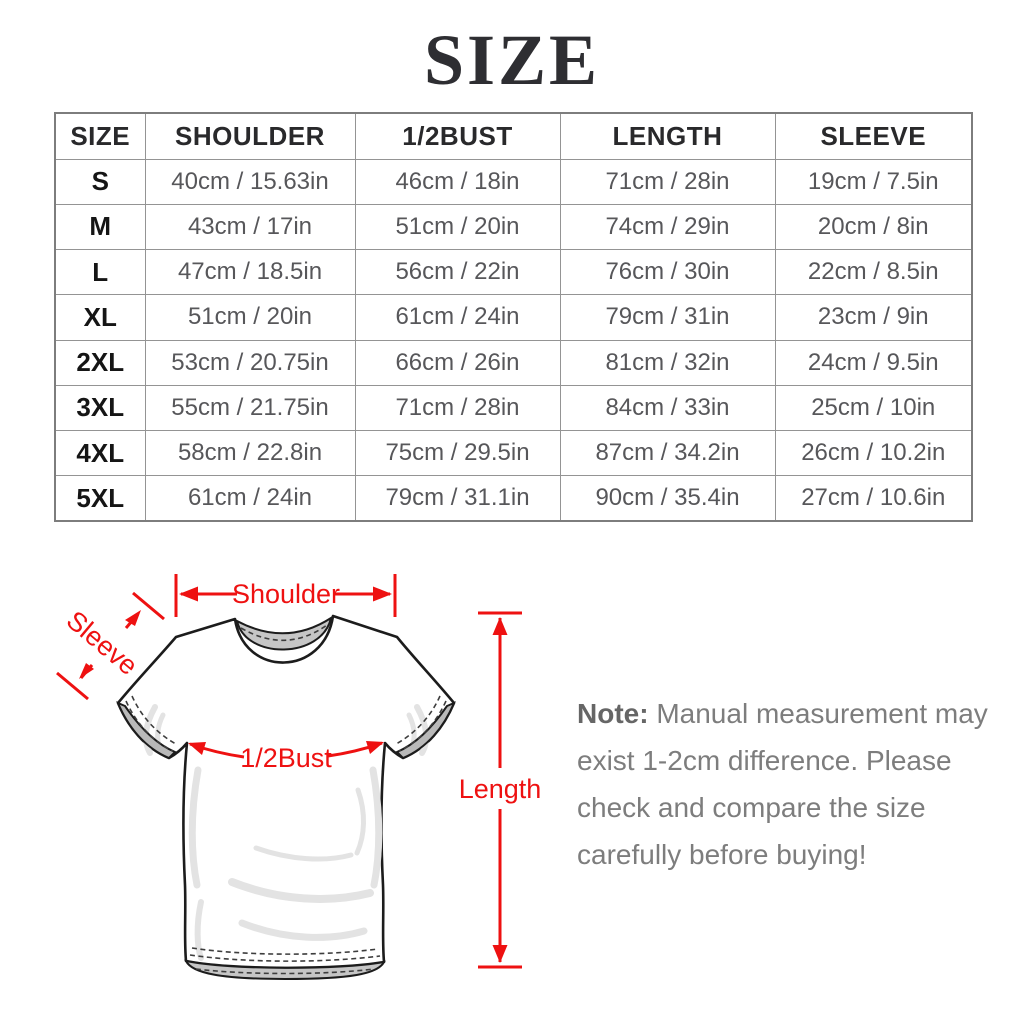 The height and width of the screenshot is (1024, 1024). I want to click on shoulder-arrow: Shoulder, so click(285, 595).